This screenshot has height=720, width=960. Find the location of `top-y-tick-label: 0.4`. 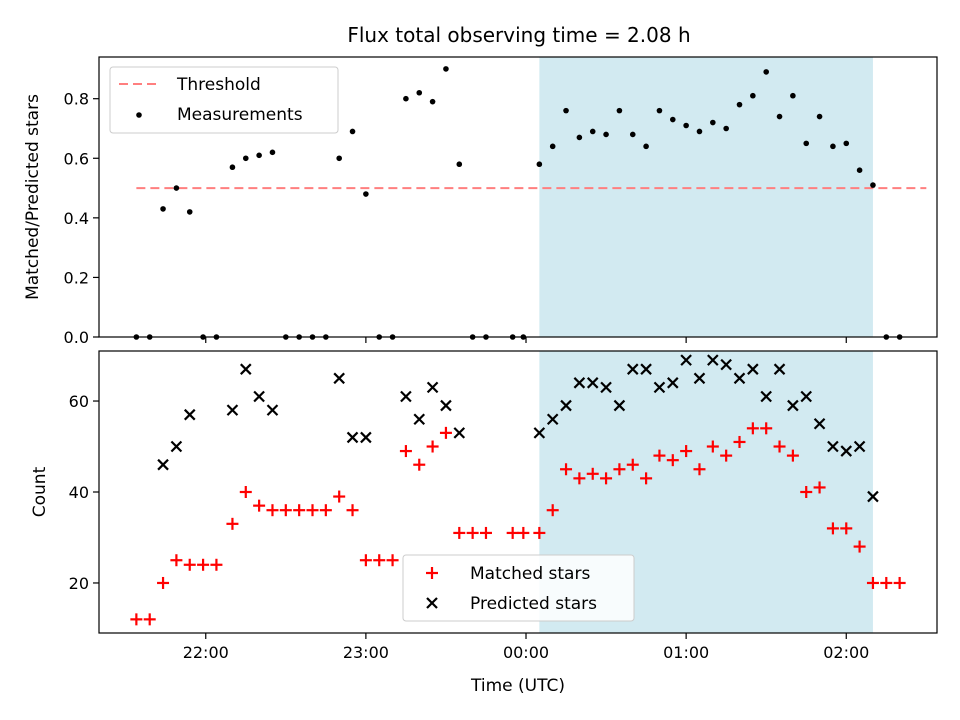

top-y-tick-label: 0.4 is located at coordinates (76, 218).